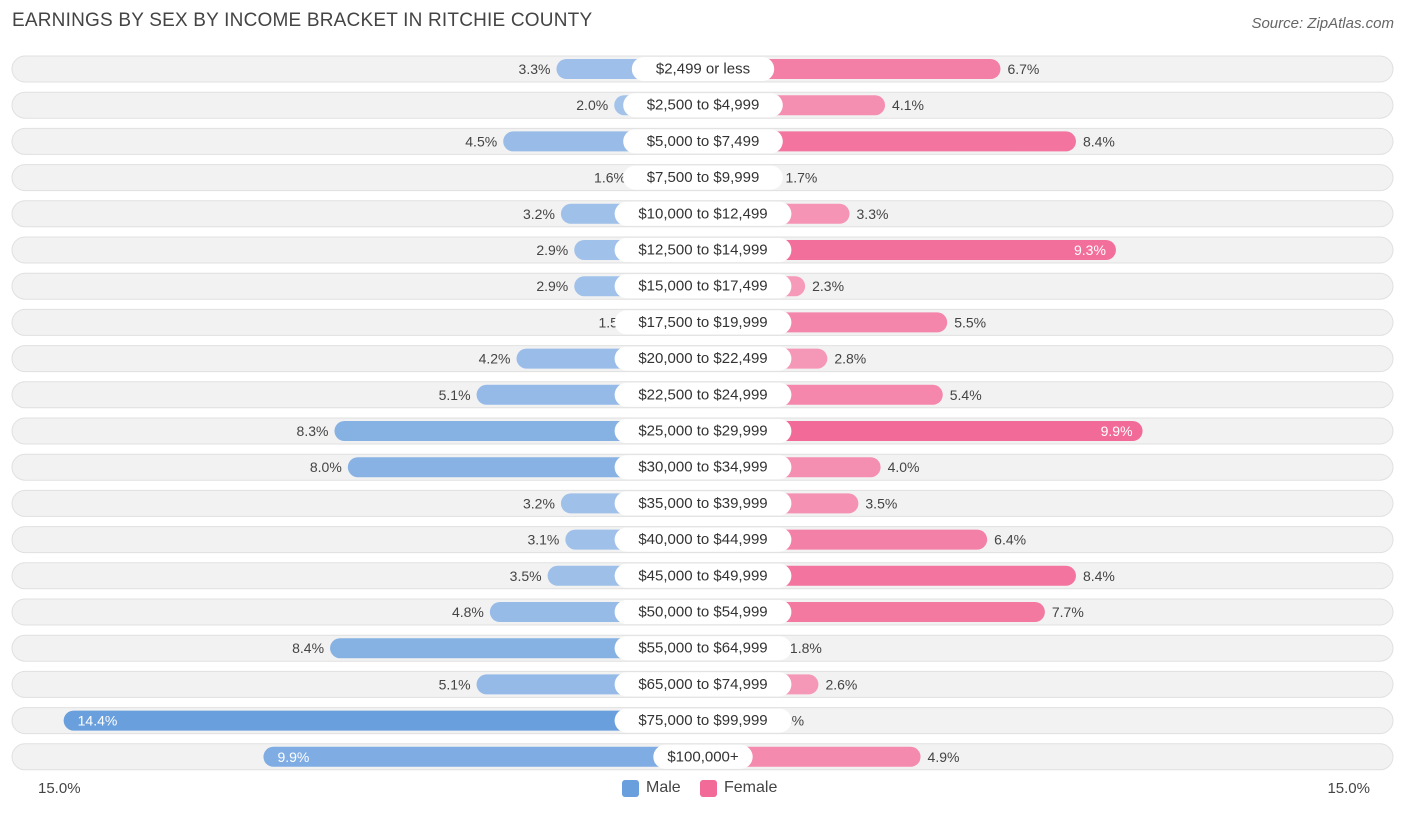  What do you see at coordinates (873, 214) in the screenshot?
I see `female-value-label: 3.3%` at bounding box center [873, 214].